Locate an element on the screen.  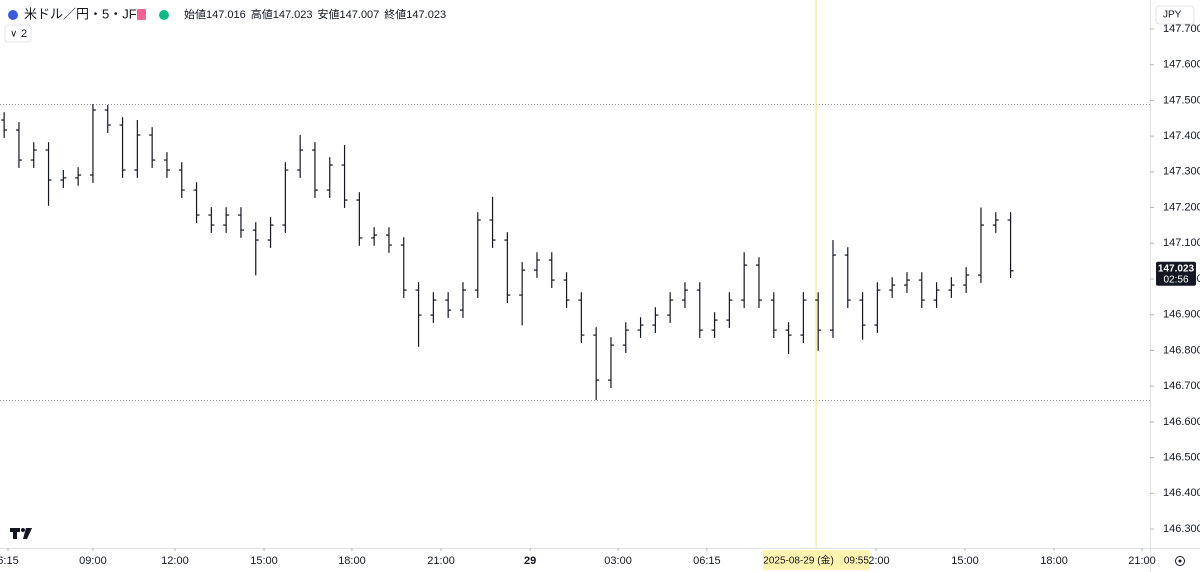
x-tick-label: 06:15 is located at coordinates (707, 561).